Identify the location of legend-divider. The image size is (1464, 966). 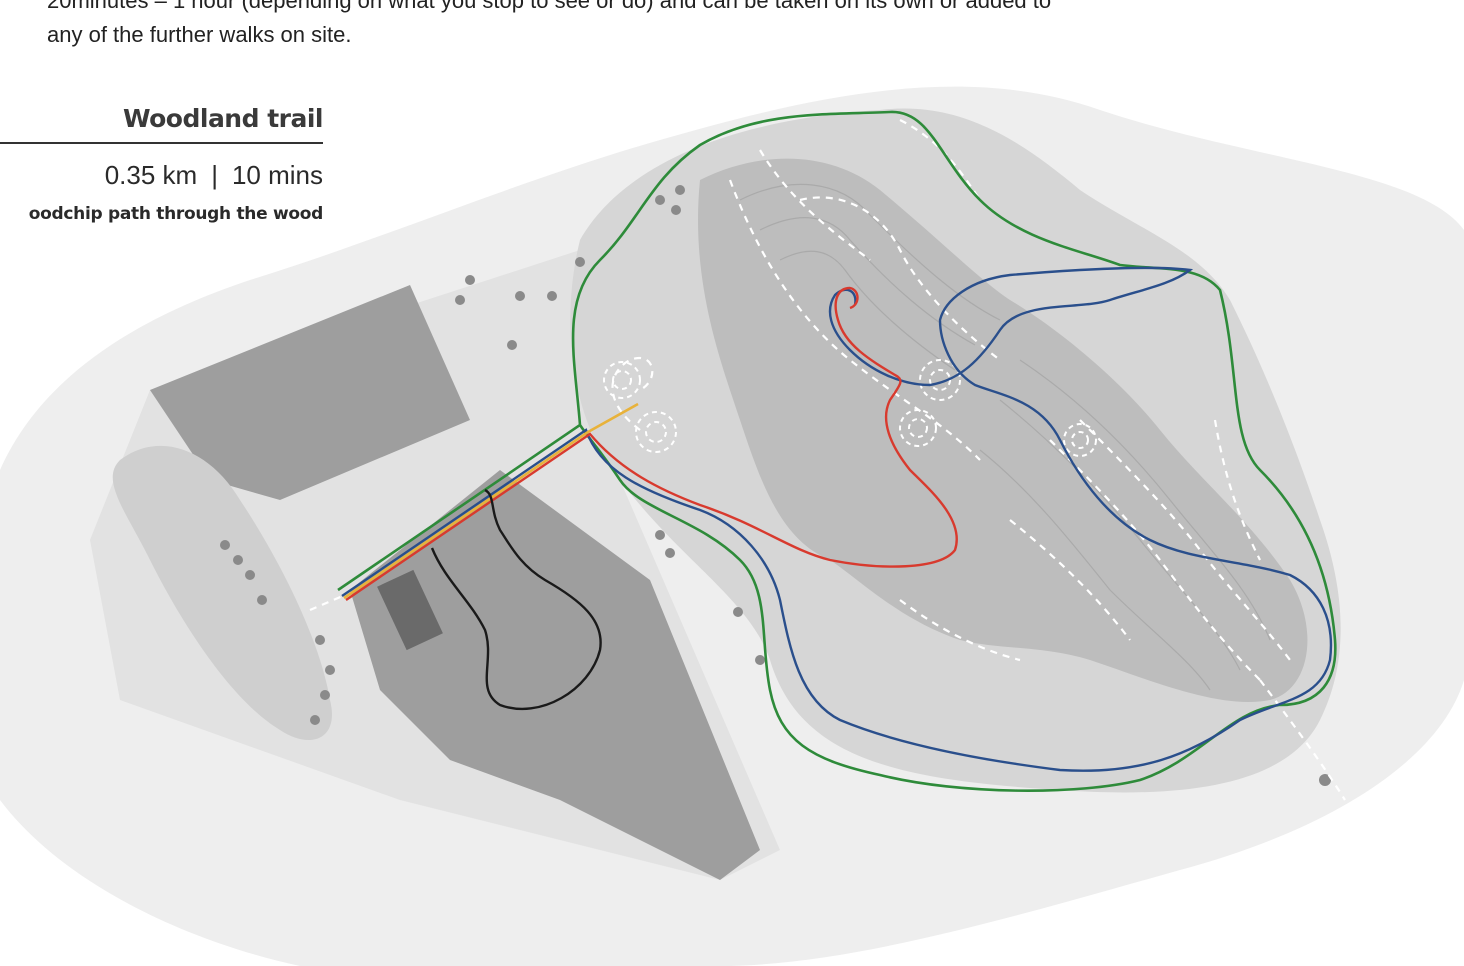
(161, 143).